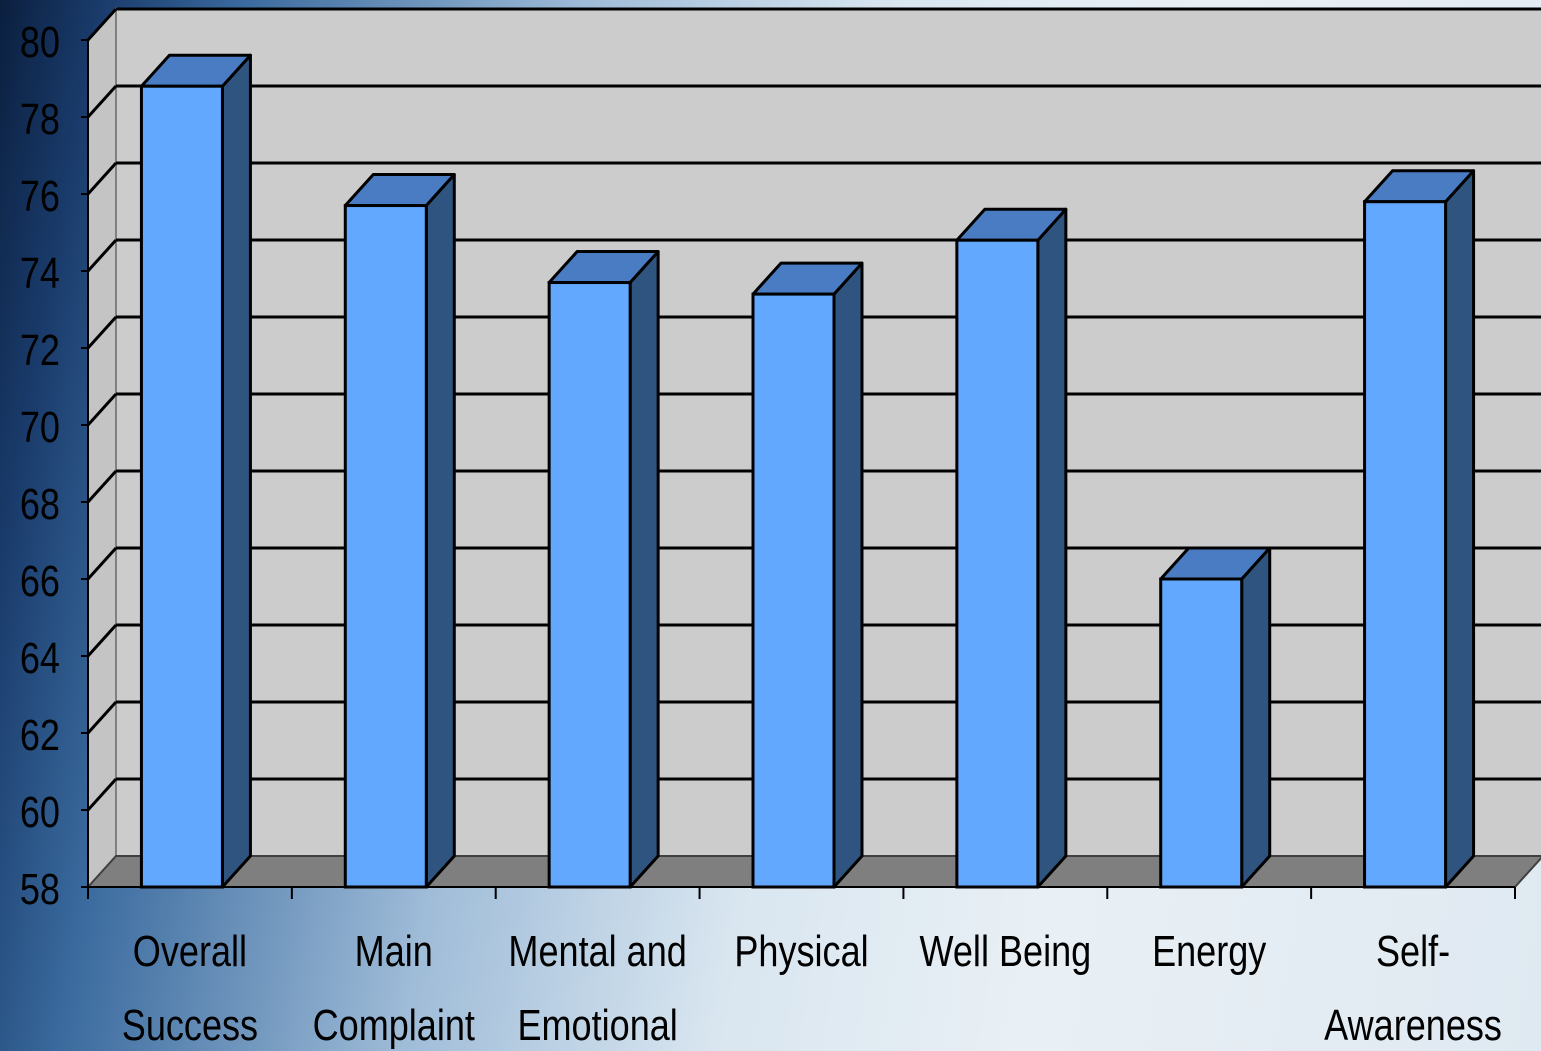 The image size is (1541, 1051). Describe the element at coordinates (40, 658) in the screenshot. I see `y-tick-label: 64` at that location.